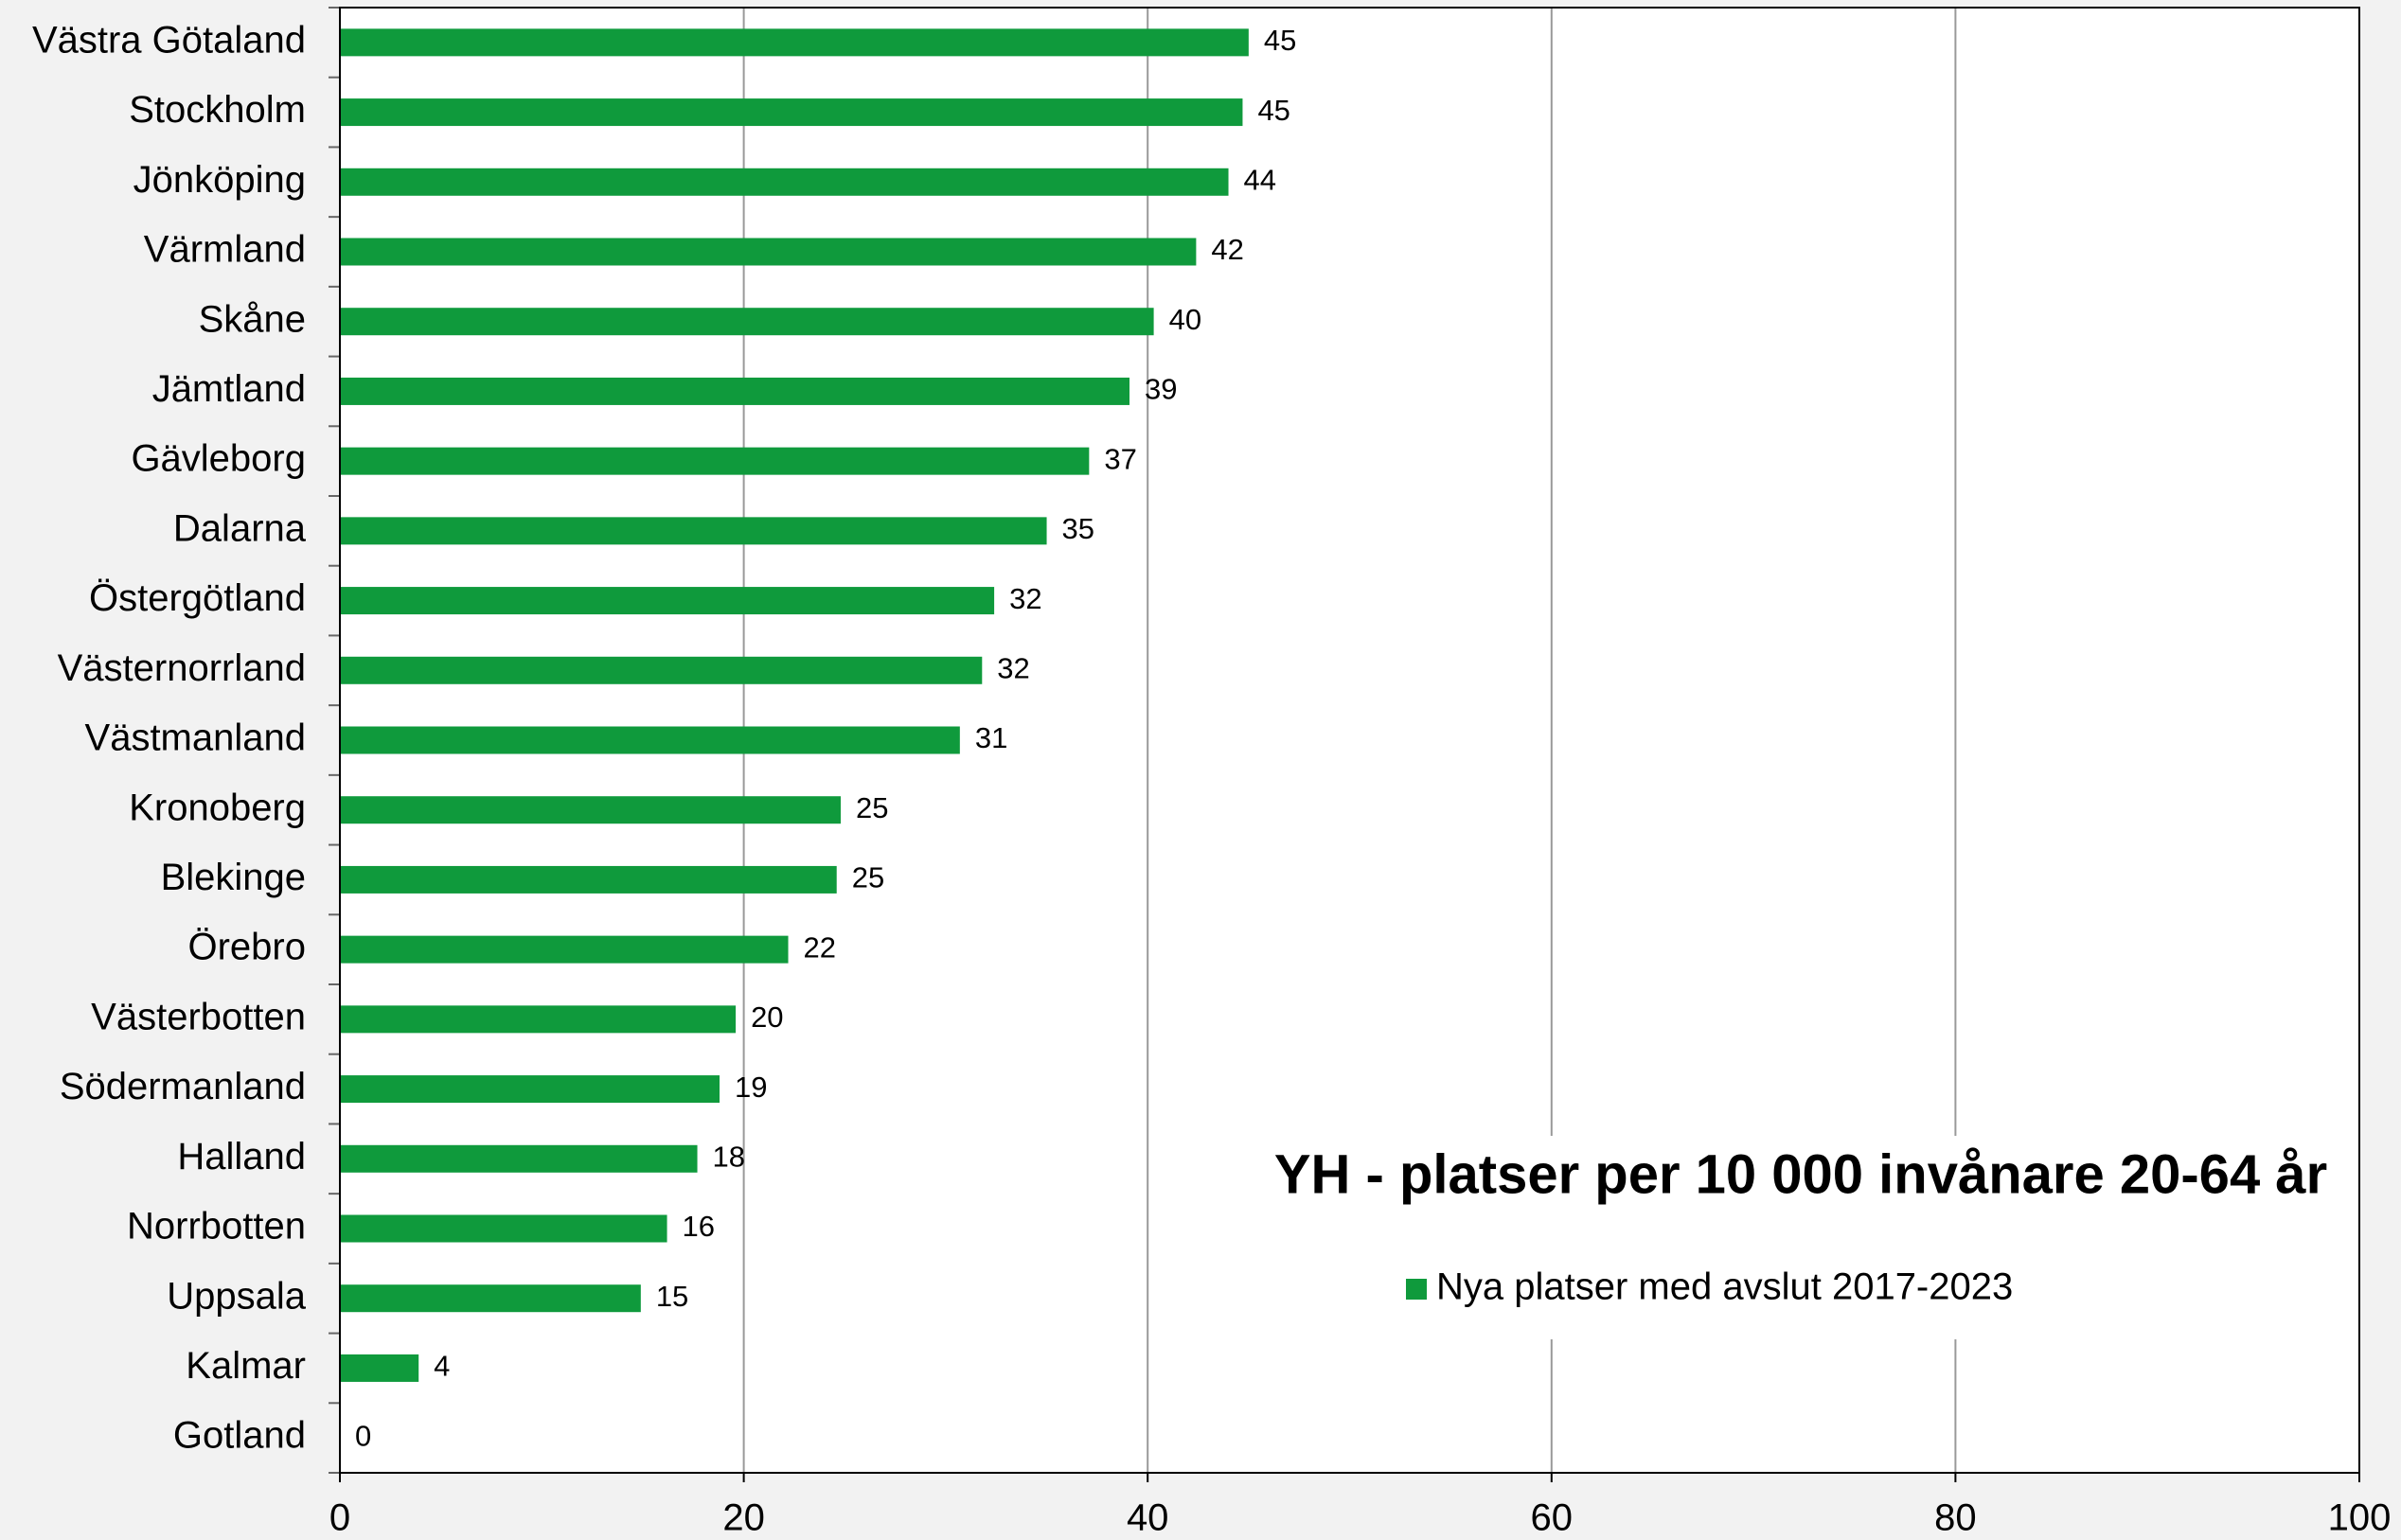 This screenshot has height=1540, width=2401. Describe the element at coordinates (195, 738) in the screenshot. I see `y-tick-label: Västmanland` at that location.